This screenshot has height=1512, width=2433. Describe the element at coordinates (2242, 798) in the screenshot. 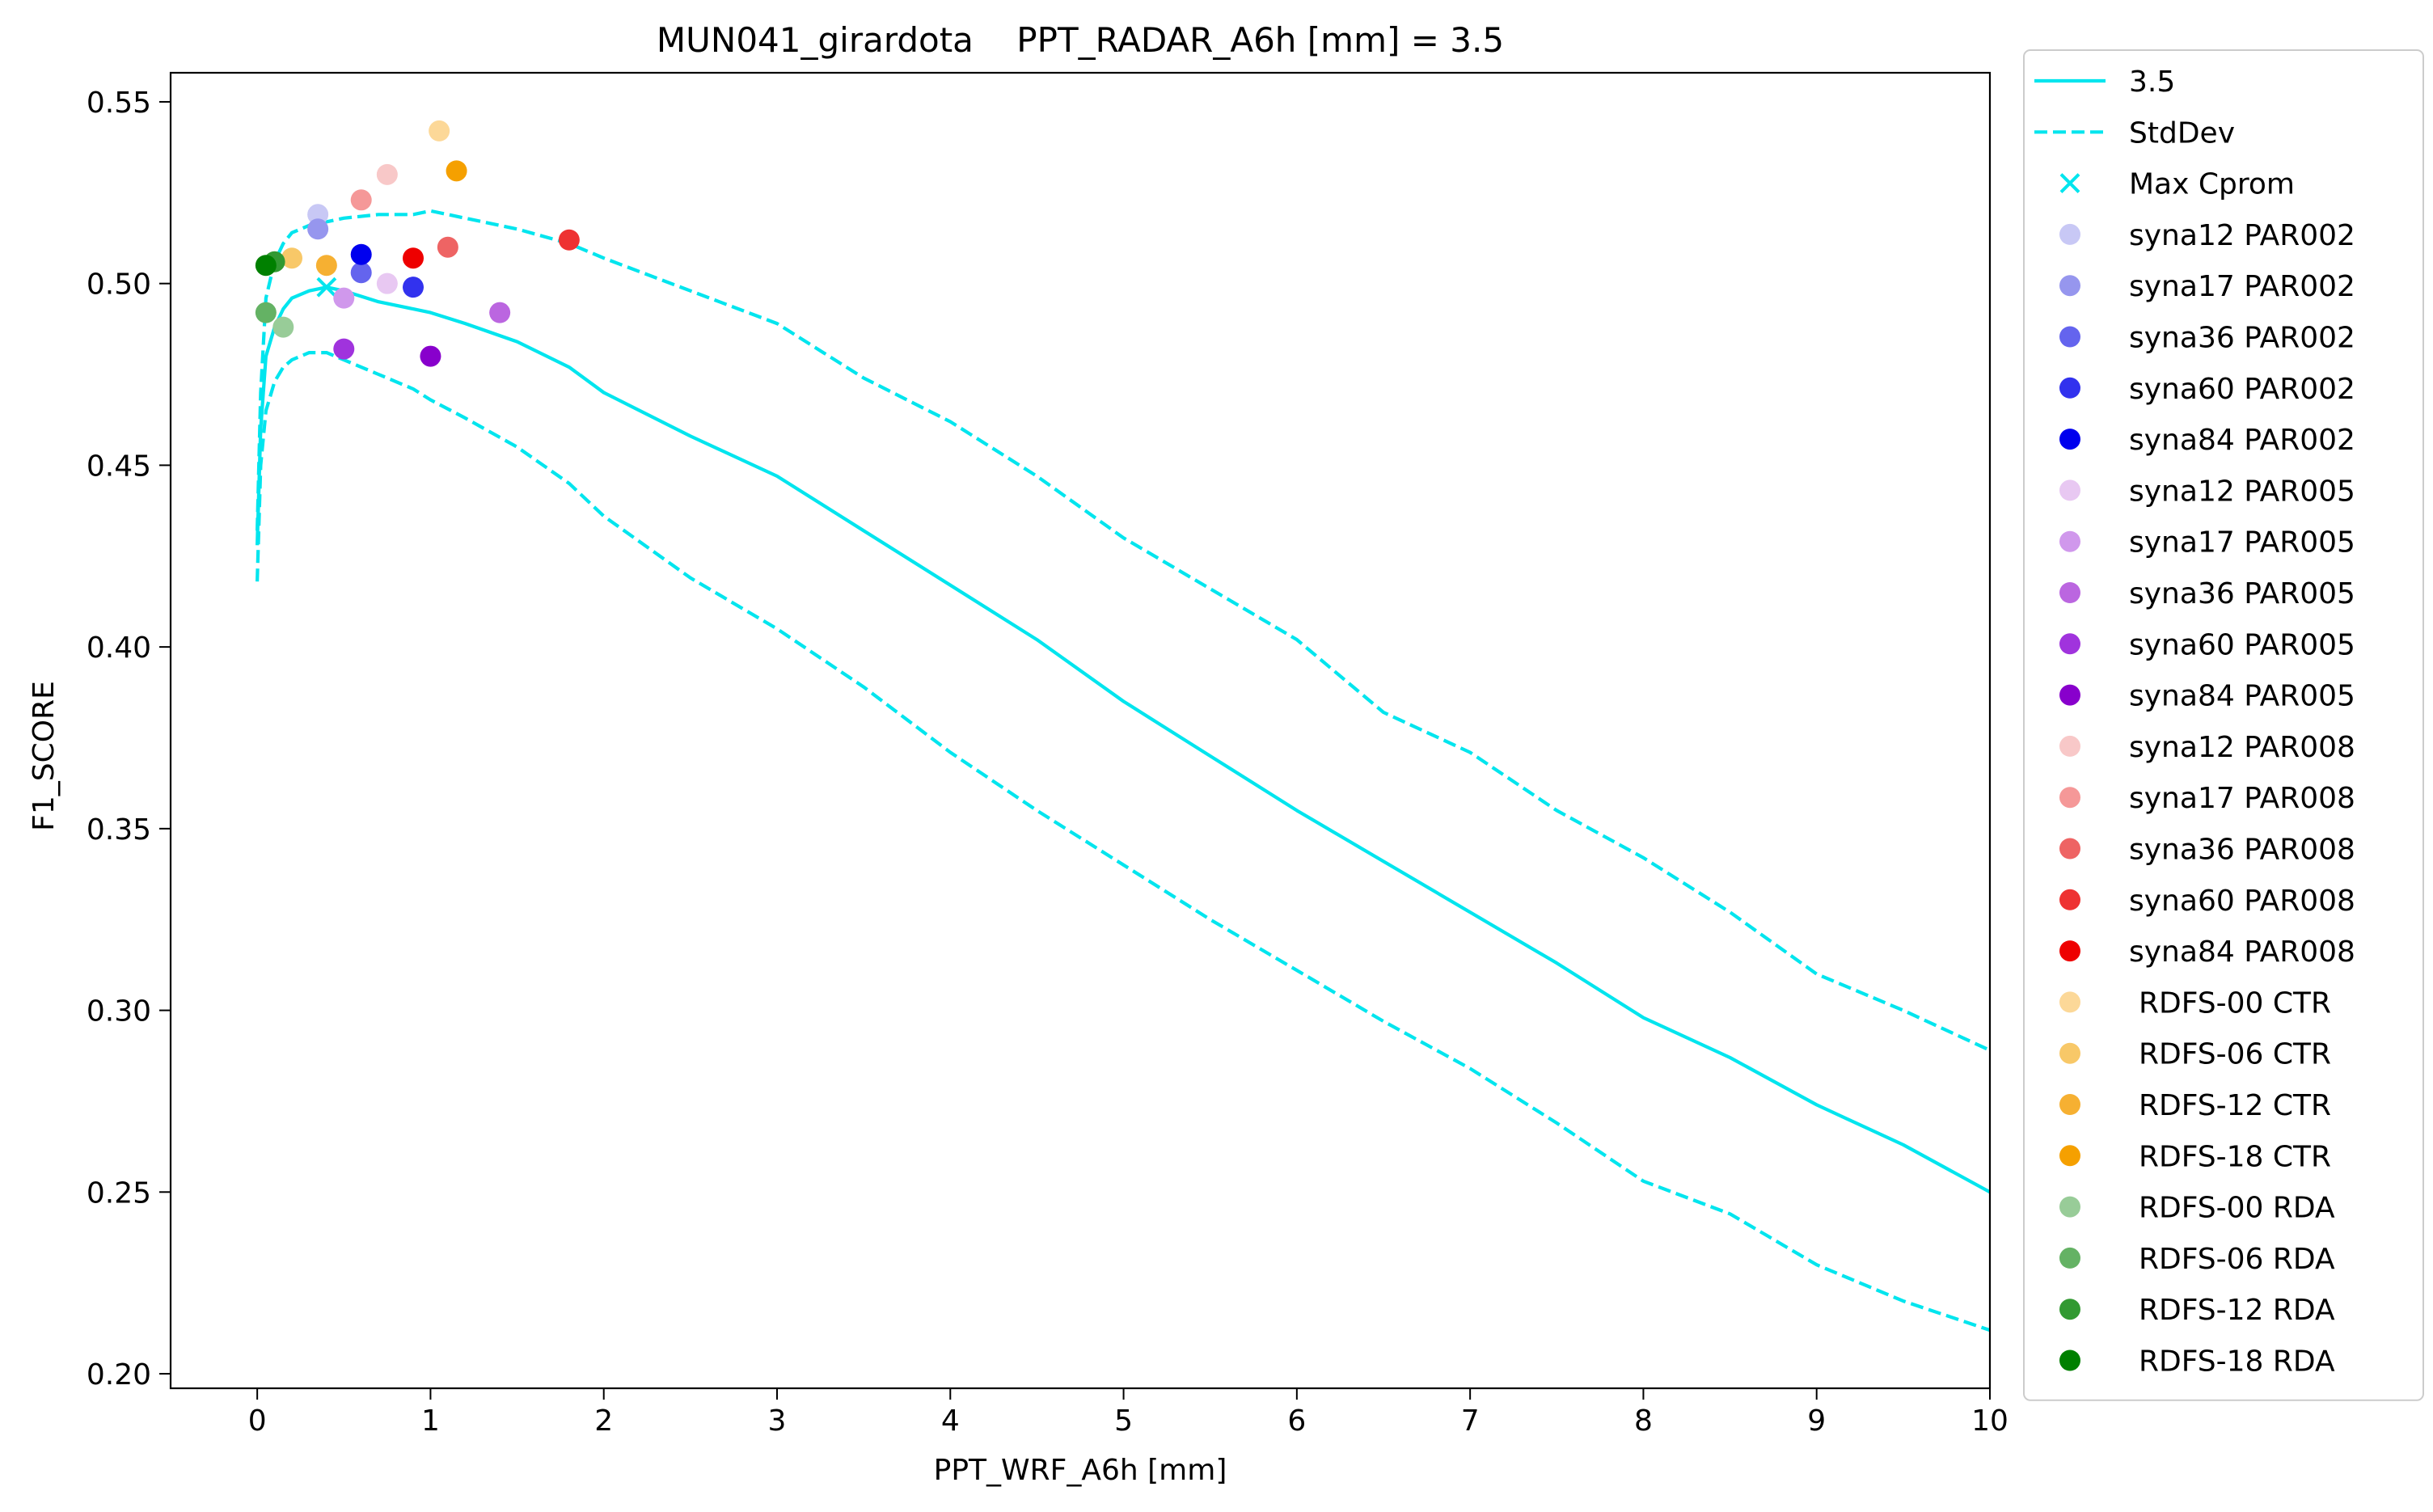

I see `legend-label: syna17 PAR008` at that location.